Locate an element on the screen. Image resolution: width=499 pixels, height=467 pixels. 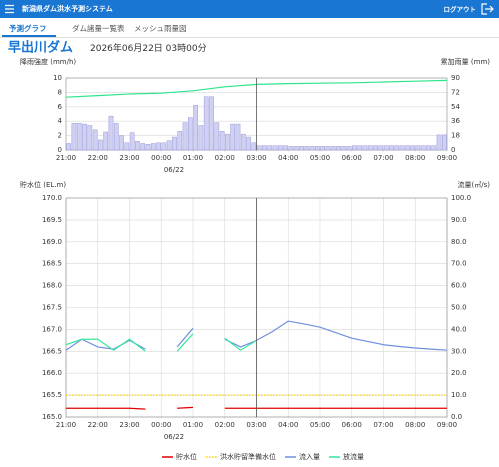
y2-tick-label: 90.0 is located at coordinates (459, 220).